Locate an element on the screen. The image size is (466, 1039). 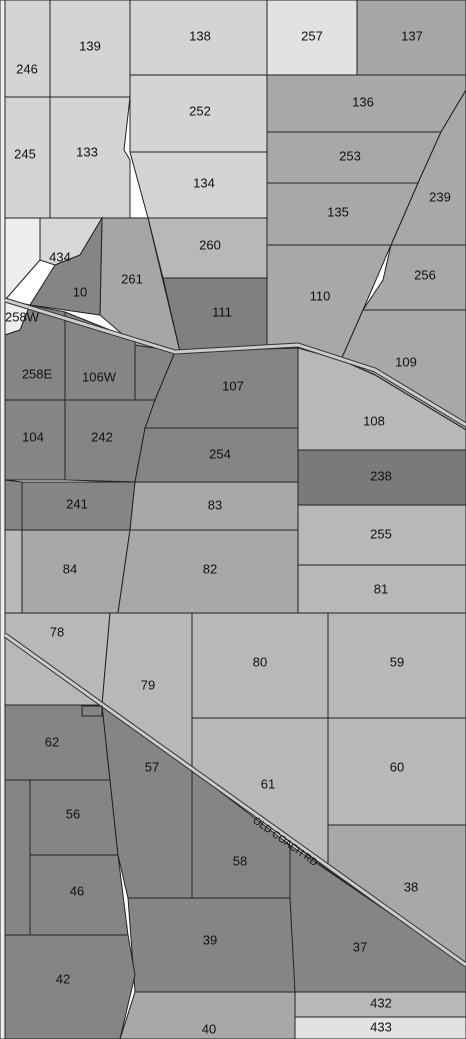
parcel-label: 432 is located at coordinates (381, 1002).